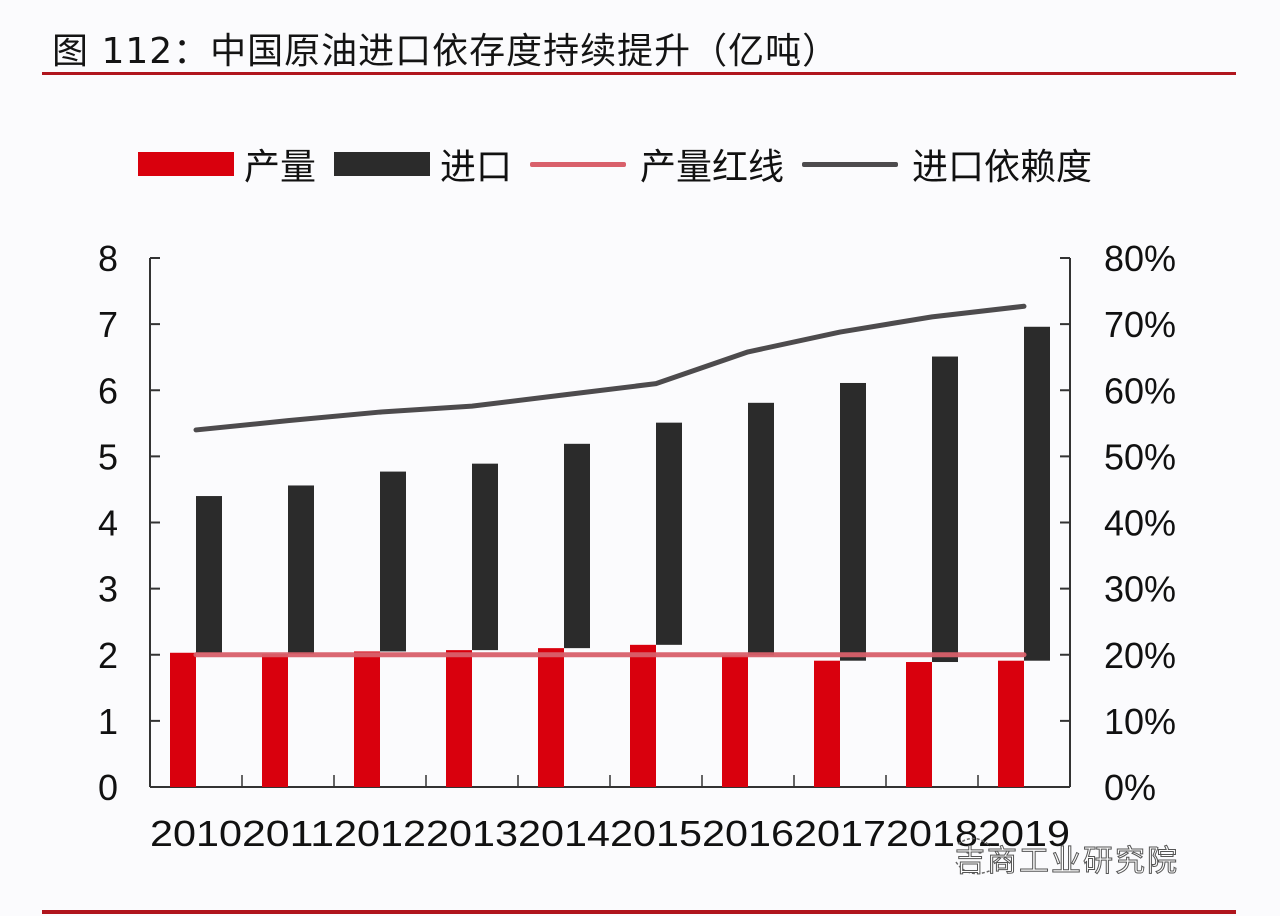  Describe the element at coordinates (850, 164) in the screenshot. I see `legend-swatch-dependency` at that location.